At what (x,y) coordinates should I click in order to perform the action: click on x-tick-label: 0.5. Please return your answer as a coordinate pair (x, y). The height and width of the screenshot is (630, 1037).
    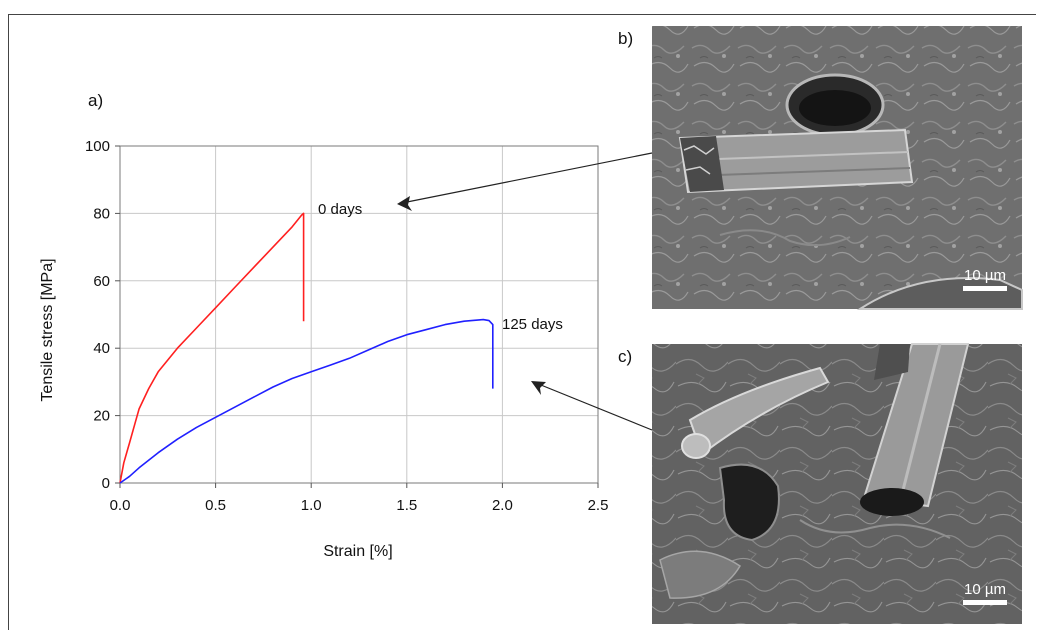
    Looking at the image, I should click on (215, 505).